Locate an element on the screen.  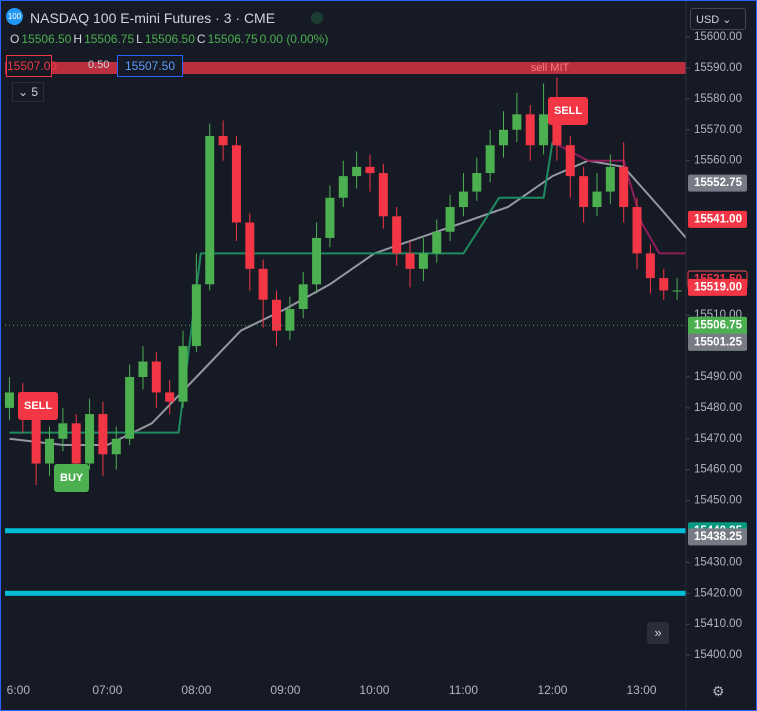
settings-button: ⚙ is located at coordinates (718, 691).